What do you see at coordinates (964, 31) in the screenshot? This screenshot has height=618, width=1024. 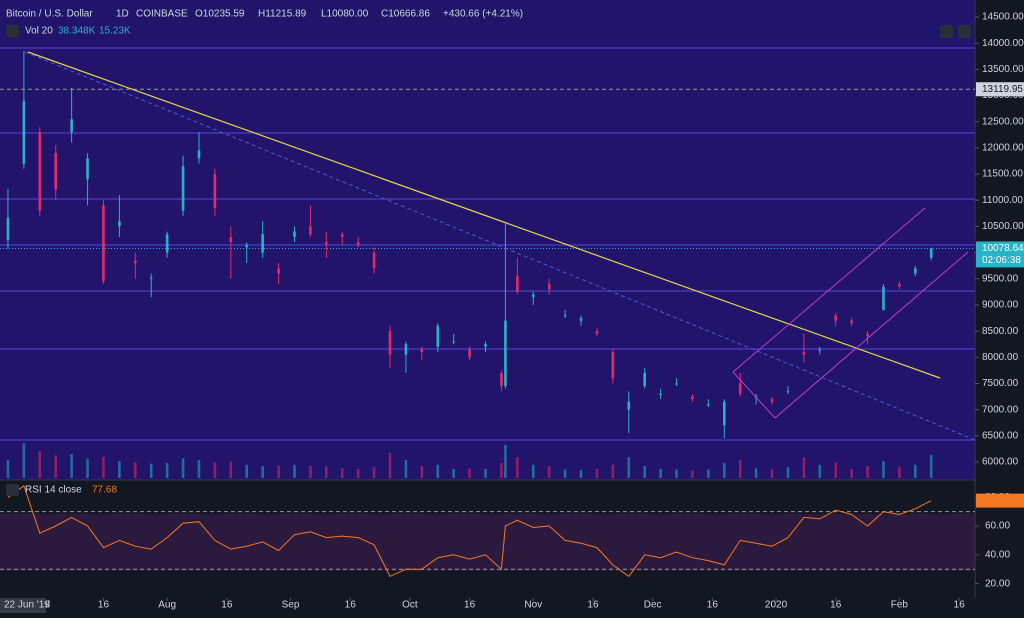 I see `settings-button` at bounding box center [964, 31].